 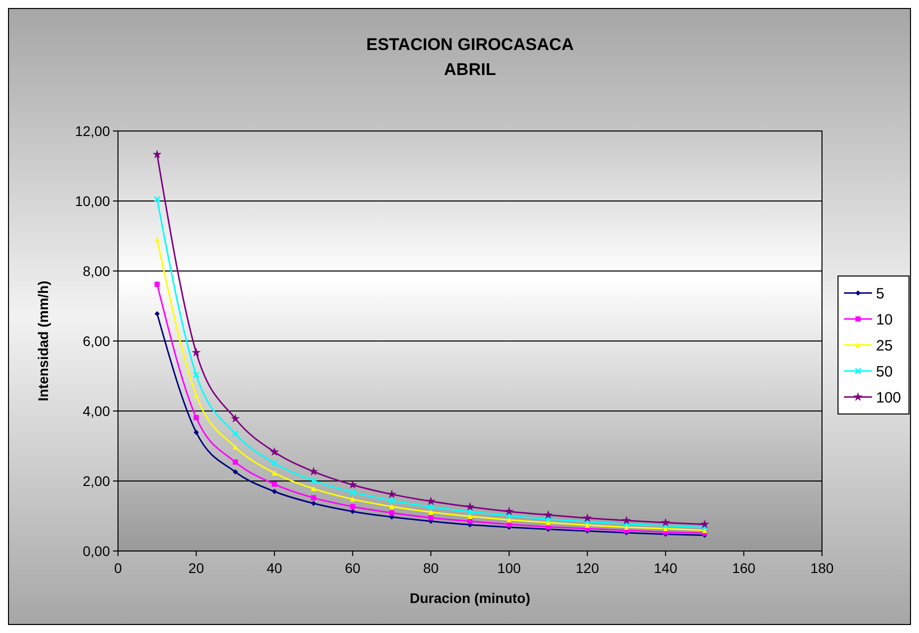 What do you see at coordinates (884, 371) in the screenshot?
I see `legend-label: 50` at bounding box center [884, 371].